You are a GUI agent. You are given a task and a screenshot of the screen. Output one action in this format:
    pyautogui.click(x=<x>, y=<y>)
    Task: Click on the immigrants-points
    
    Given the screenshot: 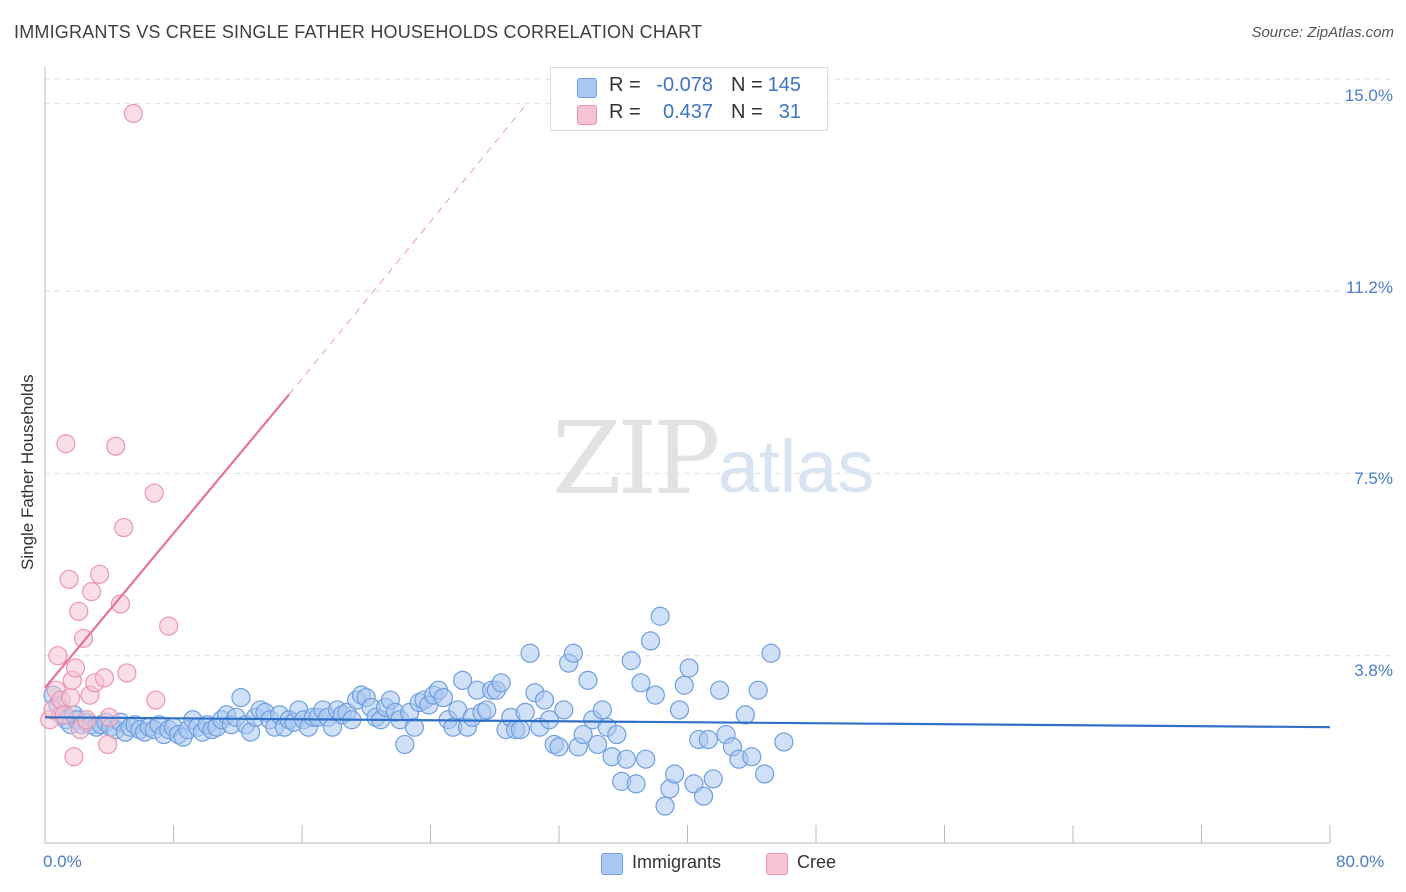 What is the action you would take?
    pyautogui.click(x=418, y=711)
    